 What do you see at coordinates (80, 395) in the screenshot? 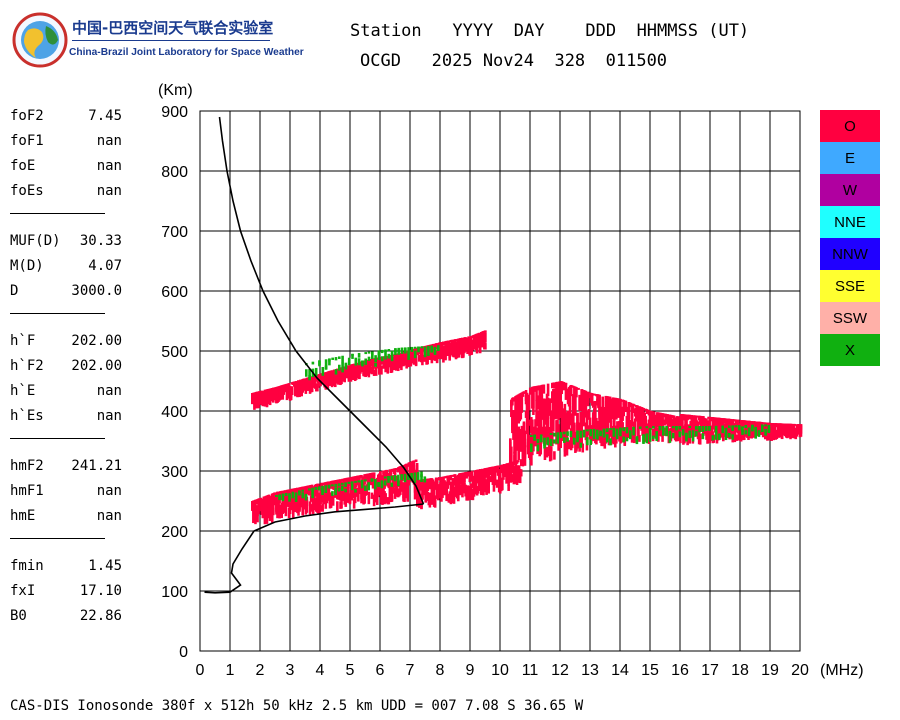
I see `parameter-row: h`E nan` at bounding box center [80, 395].